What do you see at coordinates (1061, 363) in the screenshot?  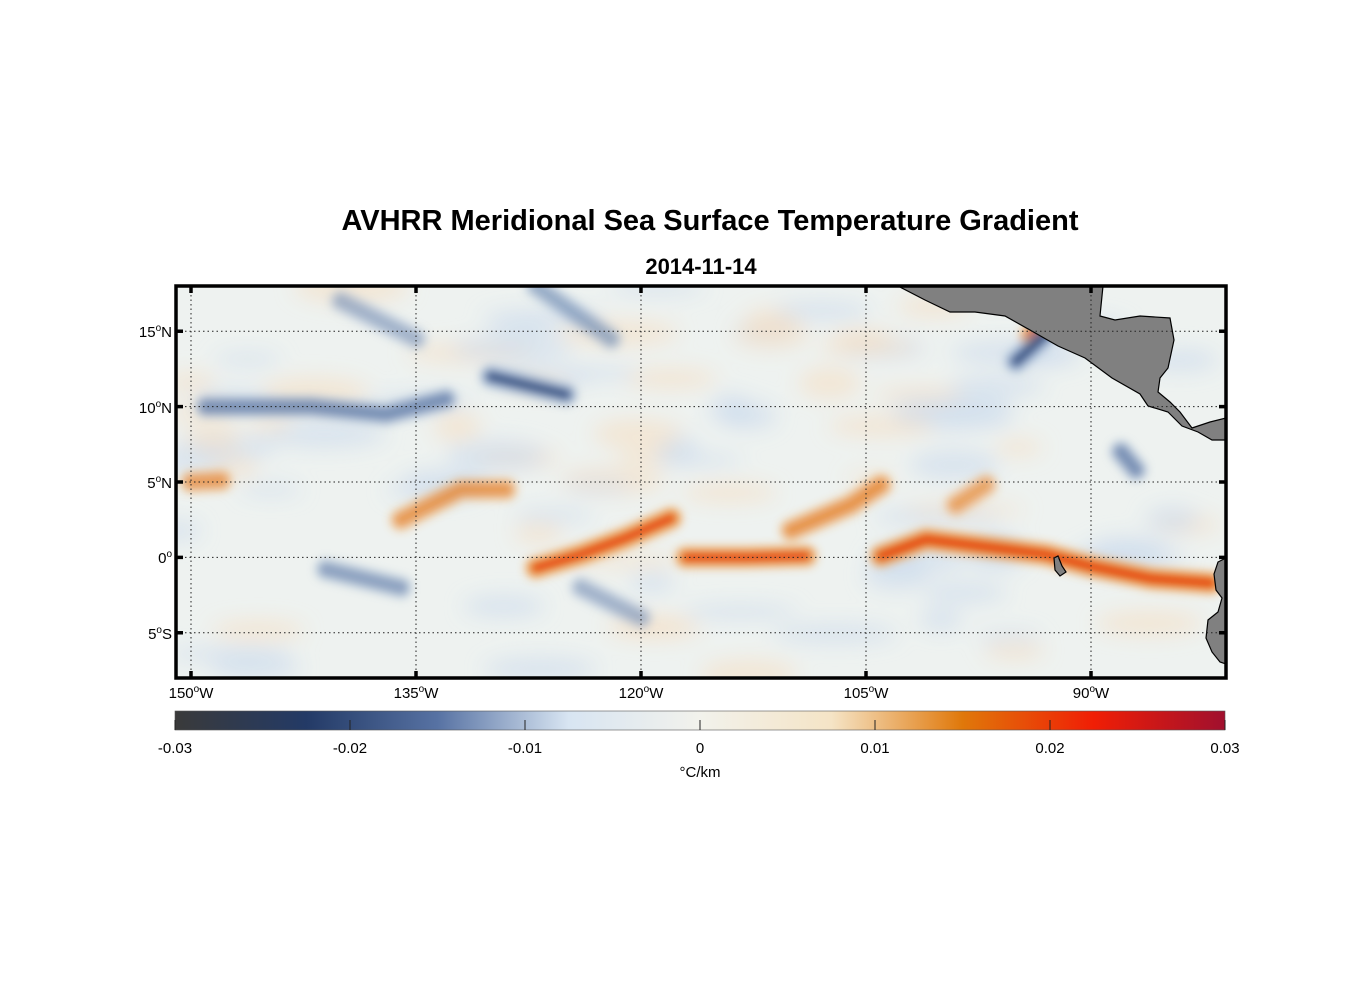 I see `central-america-land` at bounding box center [1061, 363].